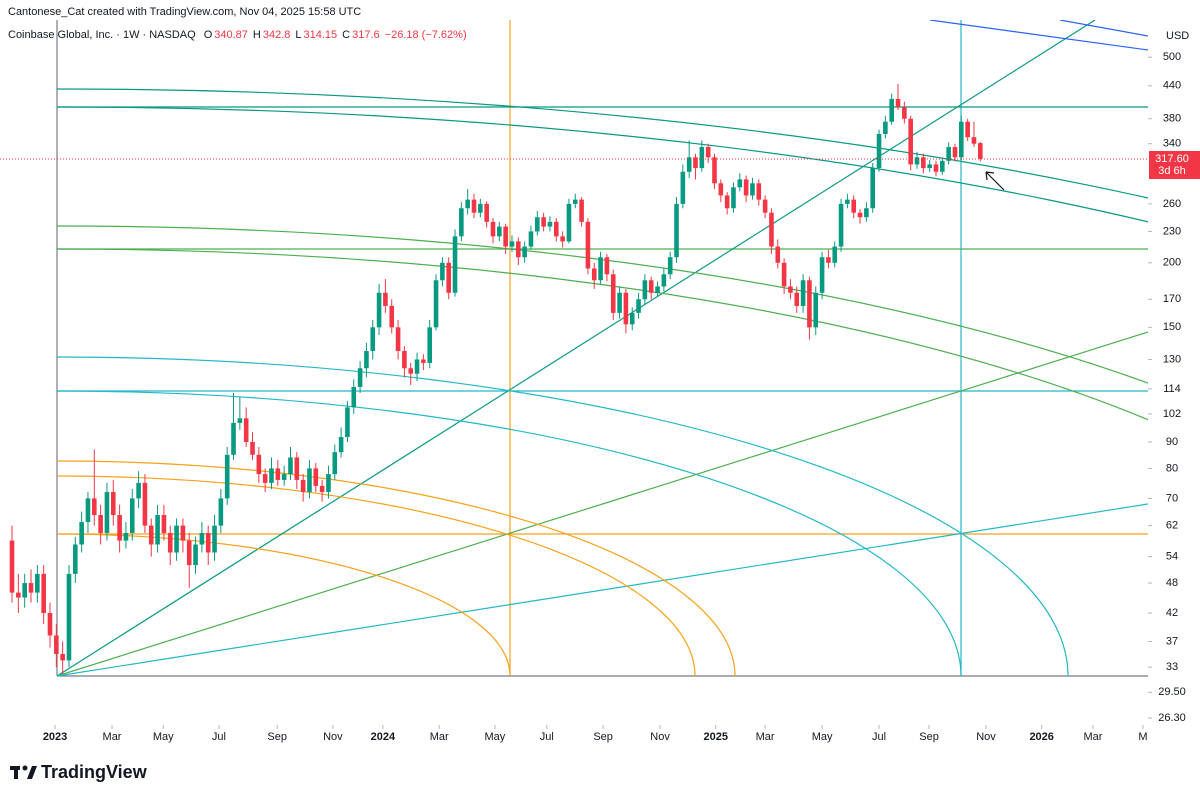  Describe the element at coordinates (1041, 737) in the screenshot. I see `x-tick-label: 2026` at that location.